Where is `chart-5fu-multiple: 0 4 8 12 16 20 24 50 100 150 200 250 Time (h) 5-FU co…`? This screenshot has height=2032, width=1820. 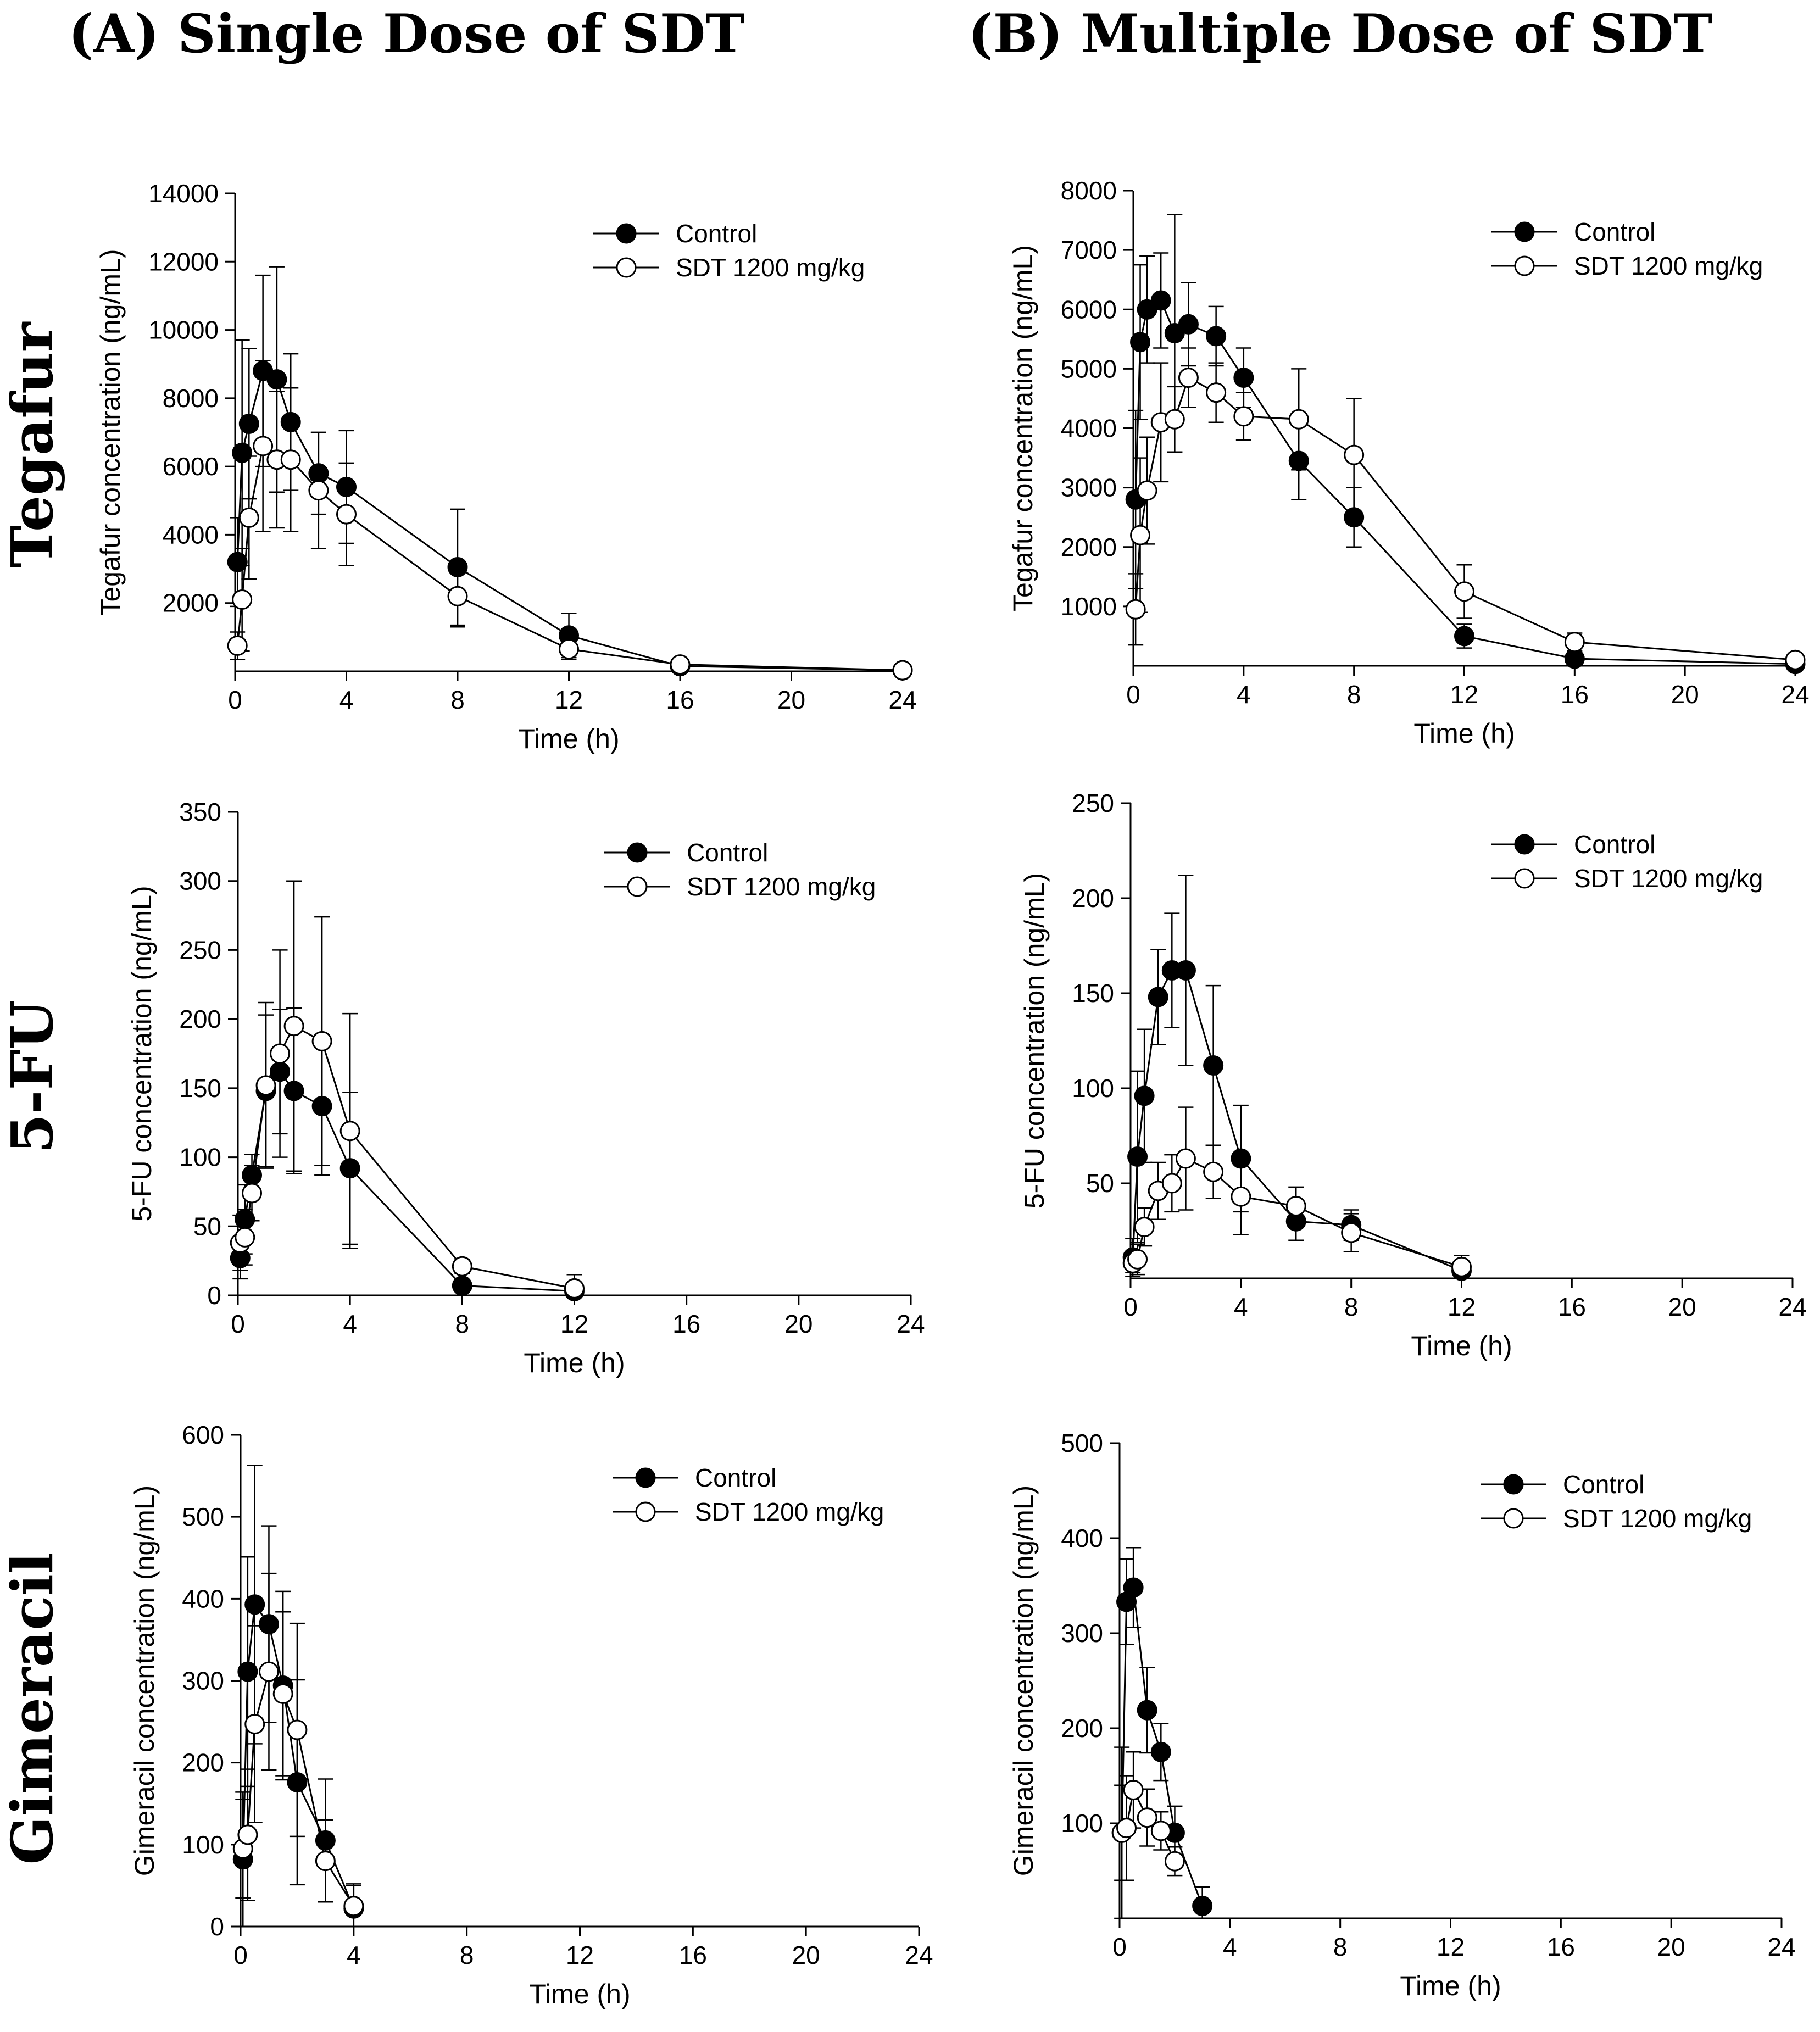 chart-5fu-multiple: 0 4 8 12 16 20 24 50 100 150 200 250 Time (h) 5-FU co… is located at coordinates (1413, 1075).